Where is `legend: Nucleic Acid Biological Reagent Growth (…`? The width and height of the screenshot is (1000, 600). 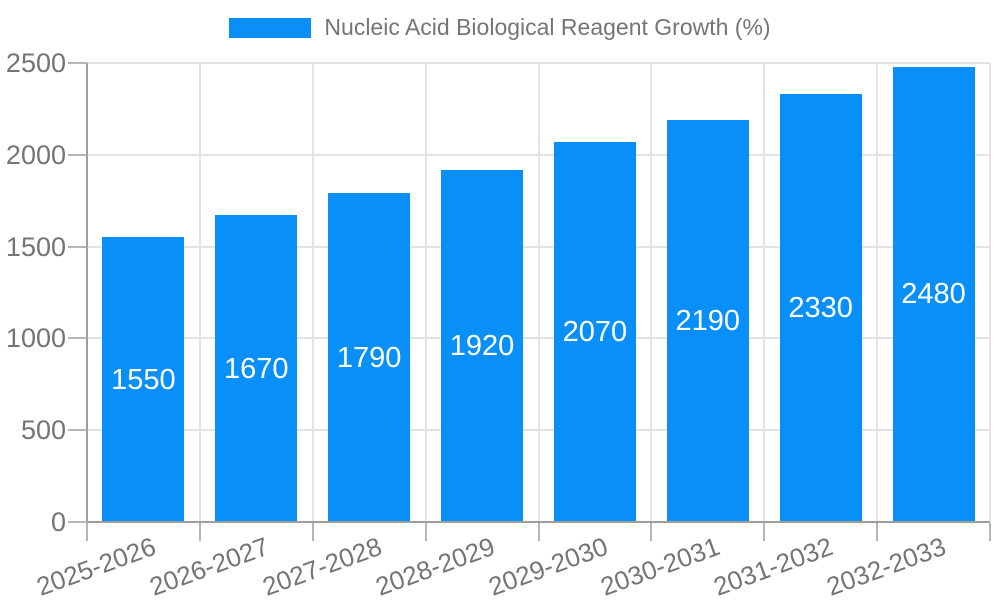 legend: Nucleic Acid Biological Reagent Growth (… is located at coordinates (500, 27).